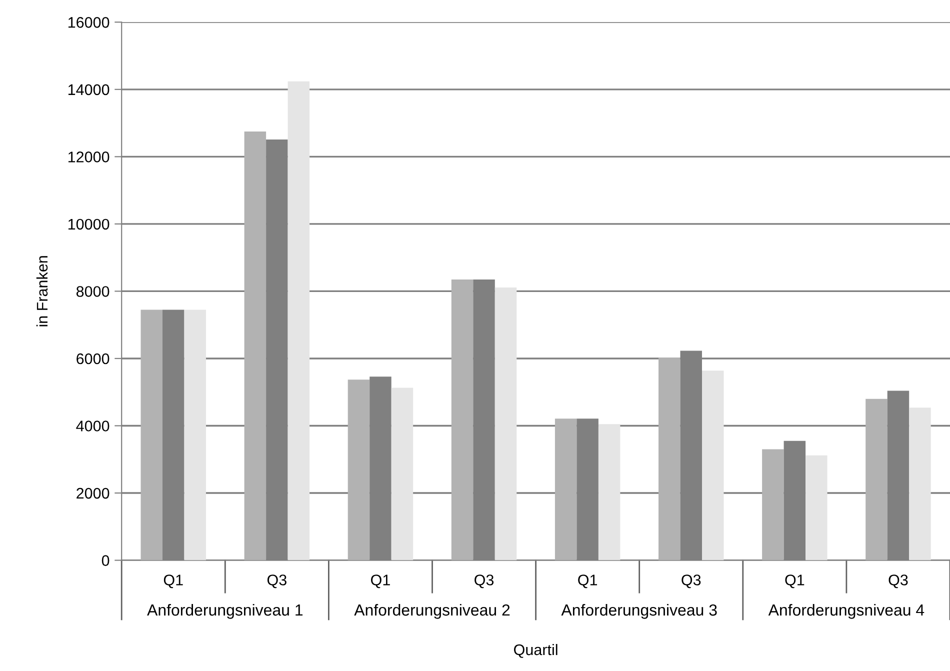 Image resolution: width=950 pixels, height=671 pixels. What do you see at coordinates (89, 22) in the screenshot?
I see `y-tick-label: 16000` at bounding box center [89, 22].